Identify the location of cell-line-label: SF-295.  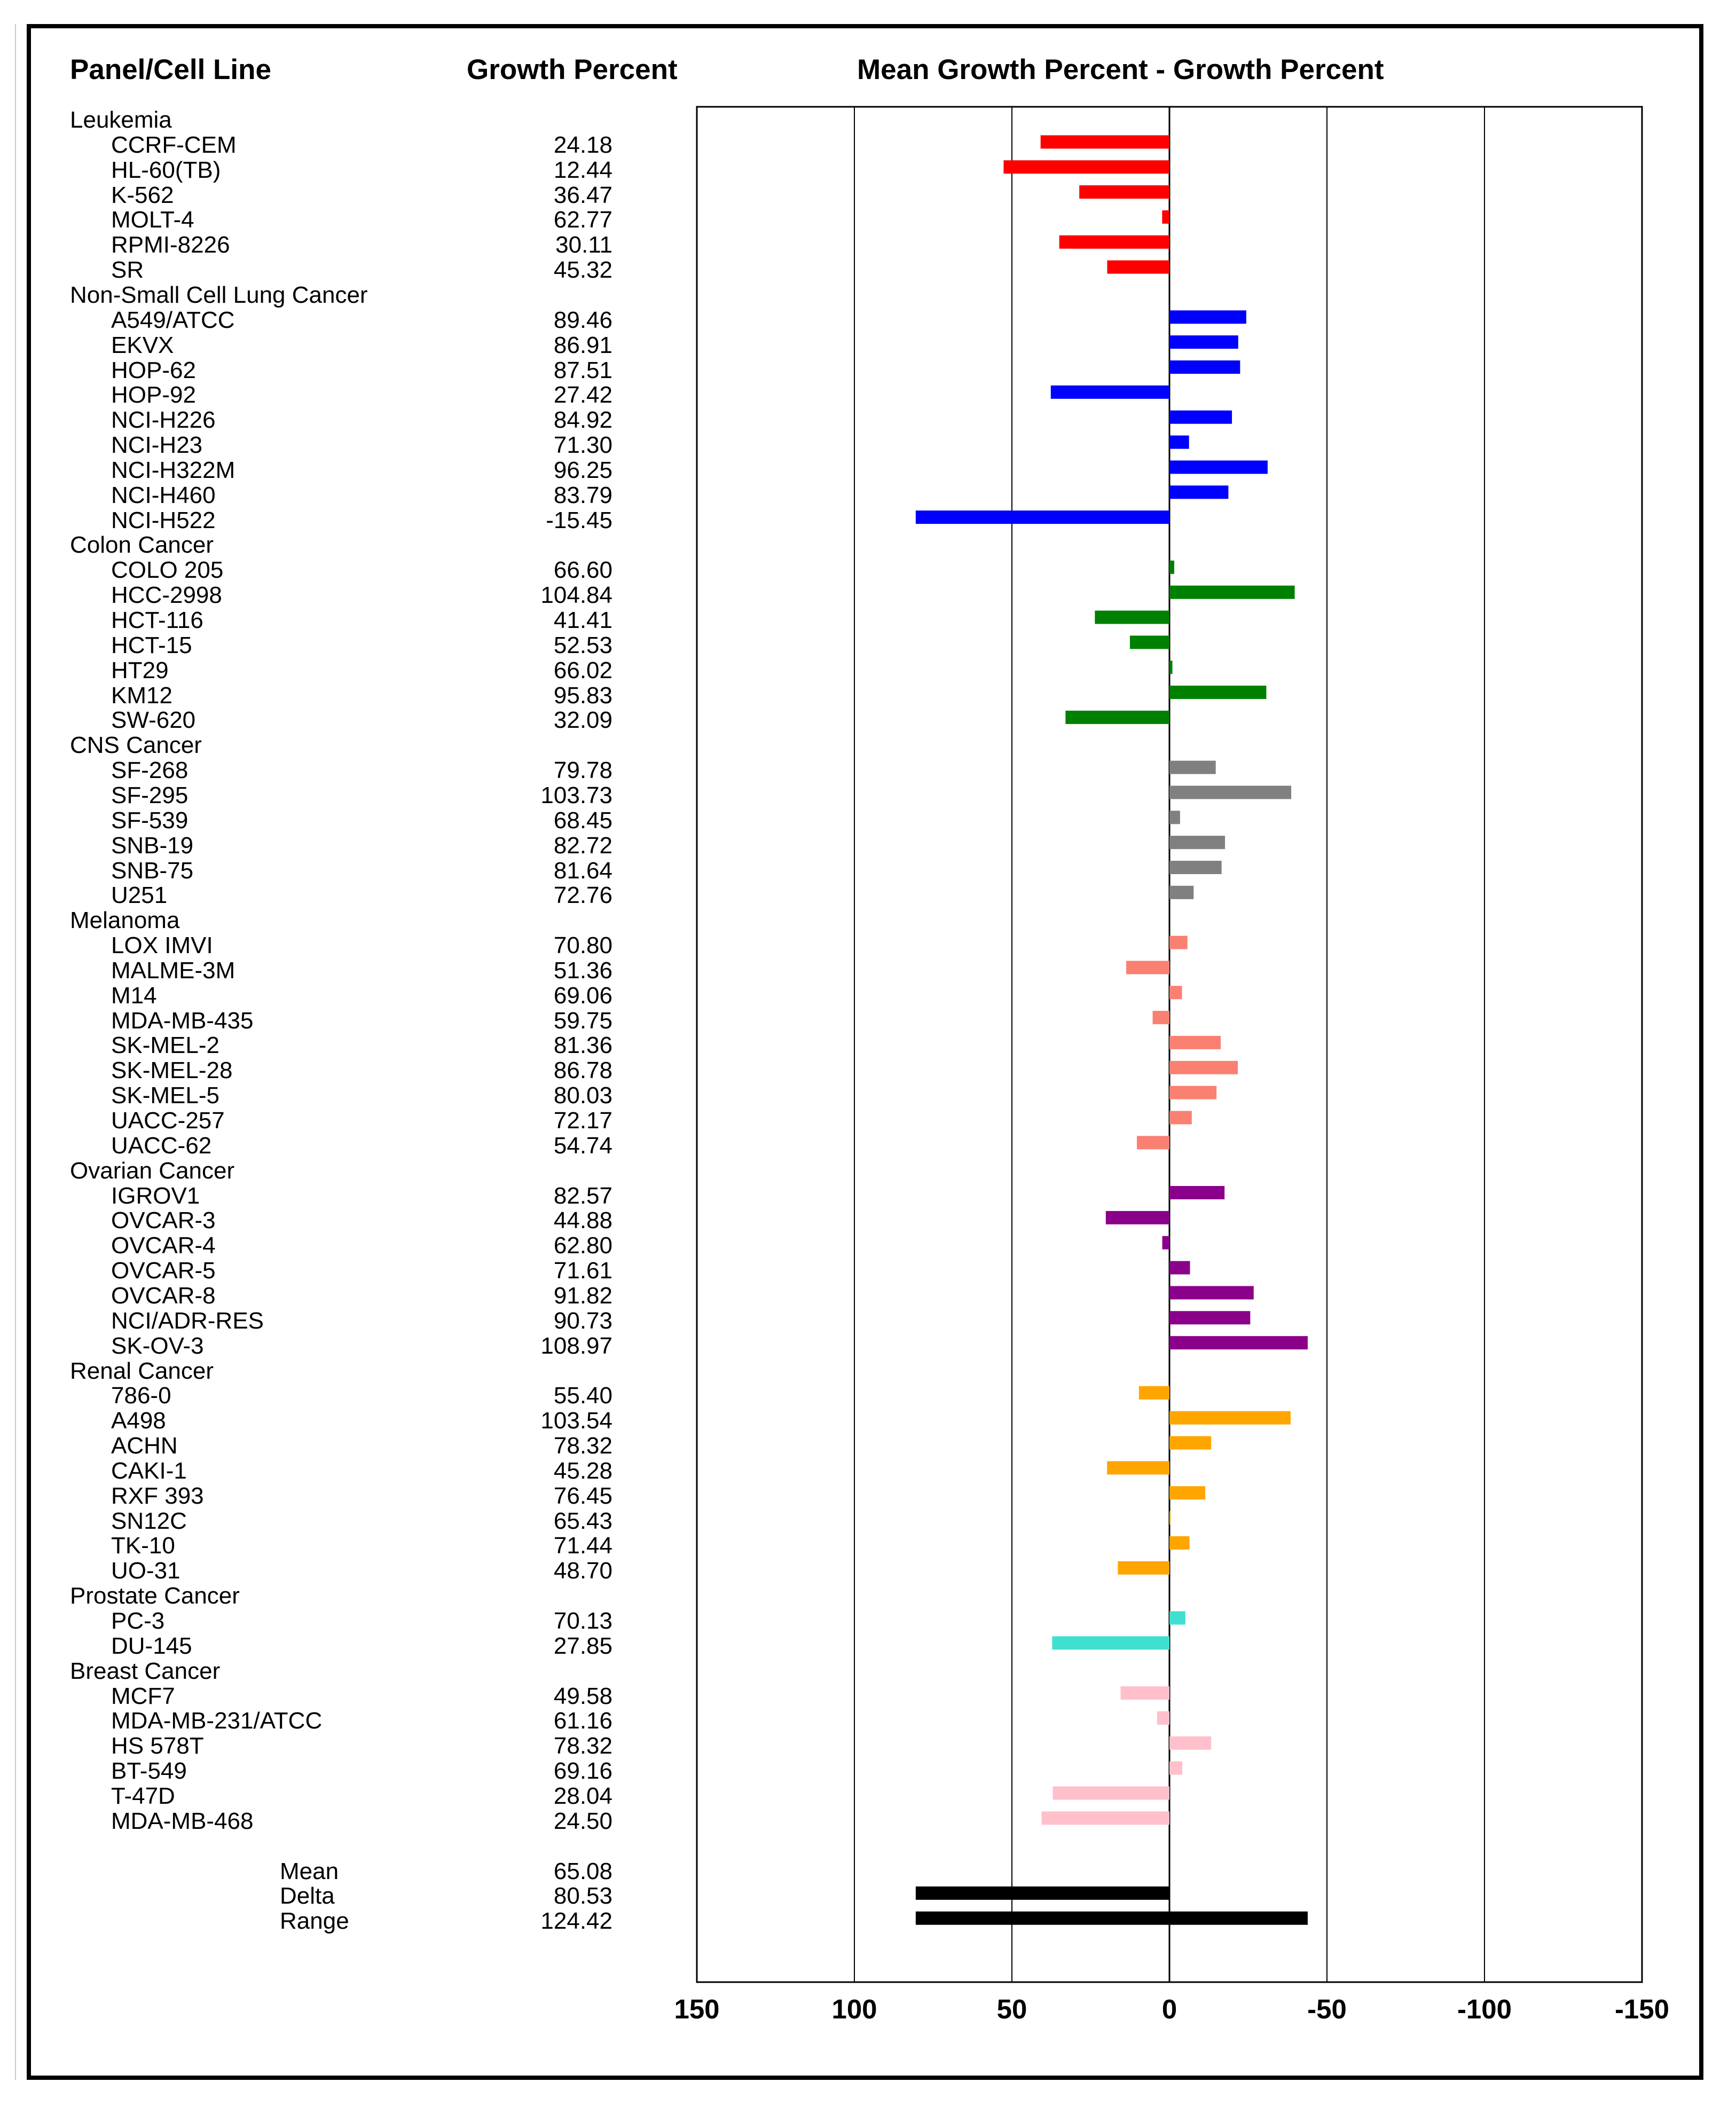
(149, 795).